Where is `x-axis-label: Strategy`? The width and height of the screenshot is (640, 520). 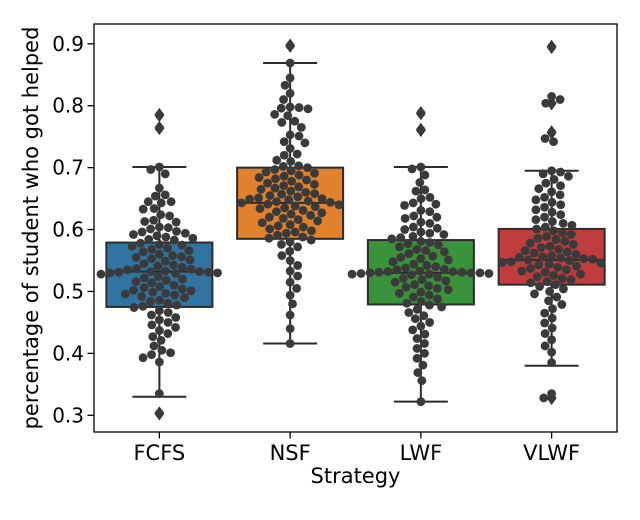
x-axis-label: Strategy is located at coordinates (355, 476).